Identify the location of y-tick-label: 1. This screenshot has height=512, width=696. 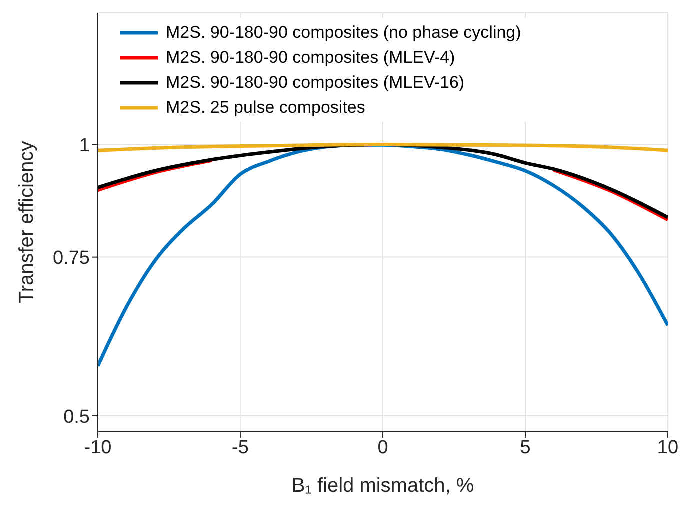
(84, 145).